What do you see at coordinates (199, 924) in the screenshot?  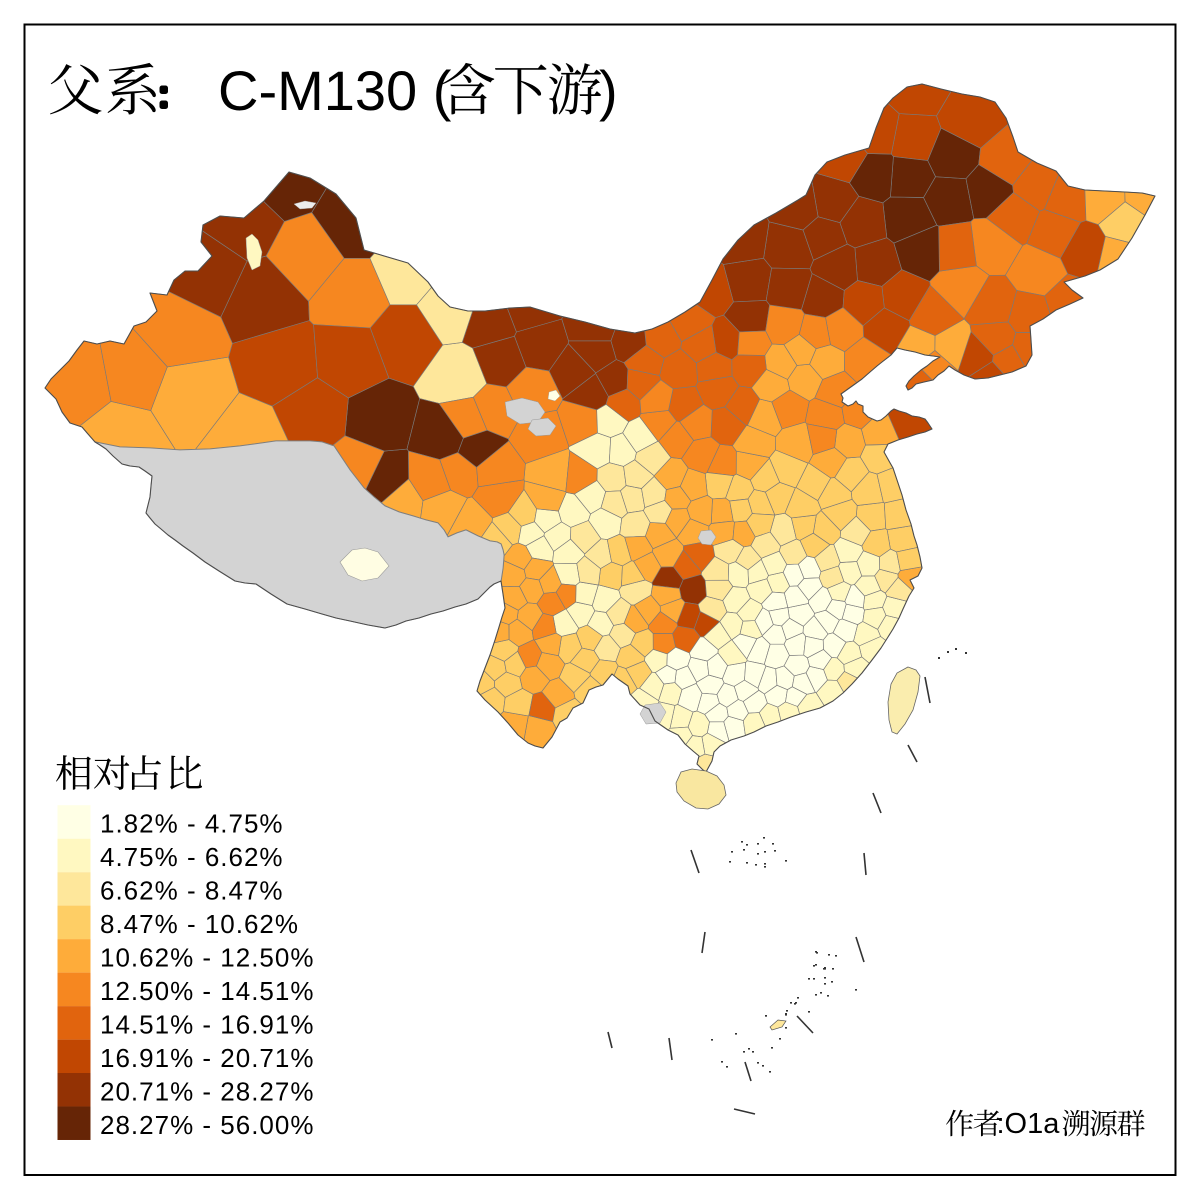 I see `svg-text: 8.47% - 10.62%` at bounding box center [199, 924].